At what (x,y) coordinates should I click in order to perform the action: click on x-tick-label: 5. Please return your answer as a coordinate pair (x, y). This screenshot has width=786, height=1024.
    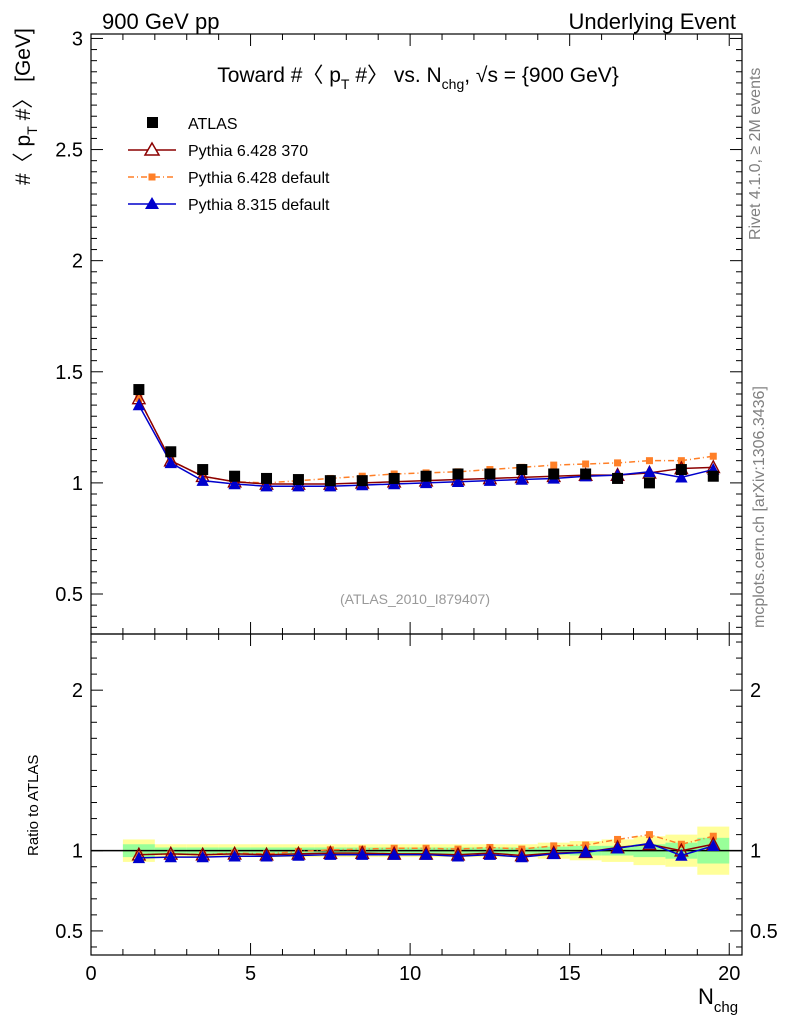
    Looking at the image, I should click on (250, 974).